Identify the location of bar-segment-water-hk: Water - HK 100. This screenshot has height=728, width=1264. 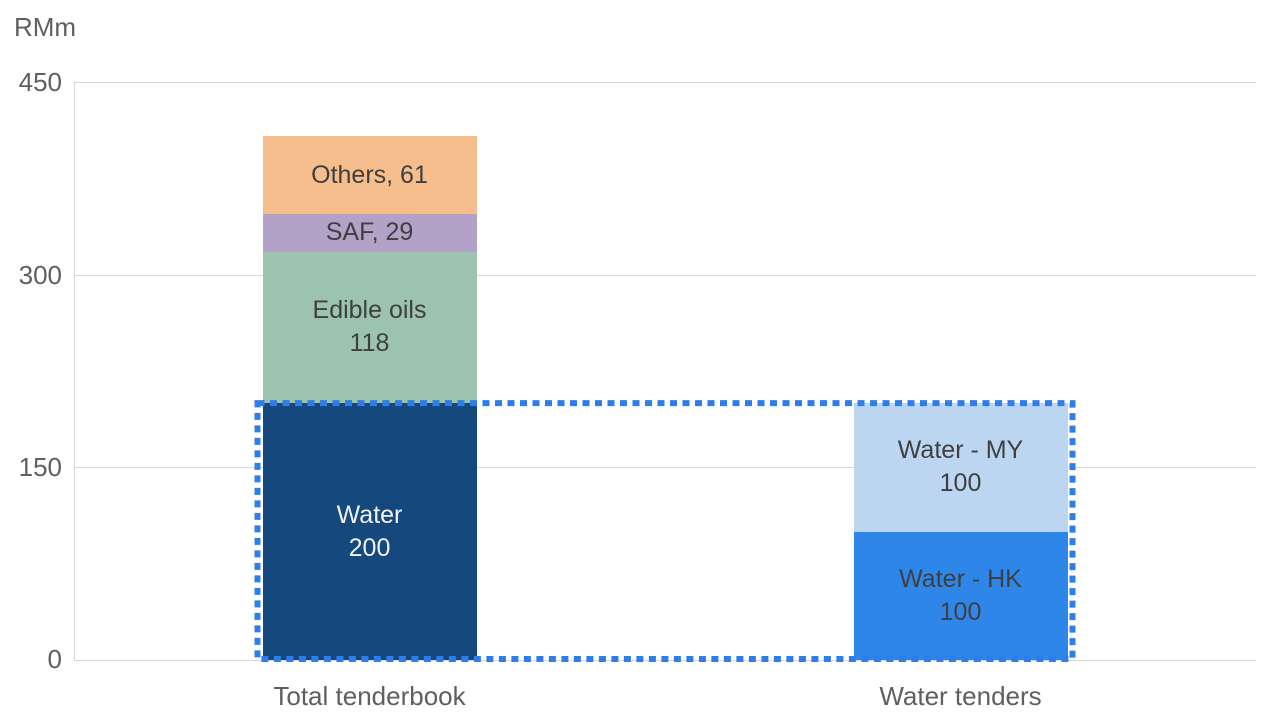
(960, 595).